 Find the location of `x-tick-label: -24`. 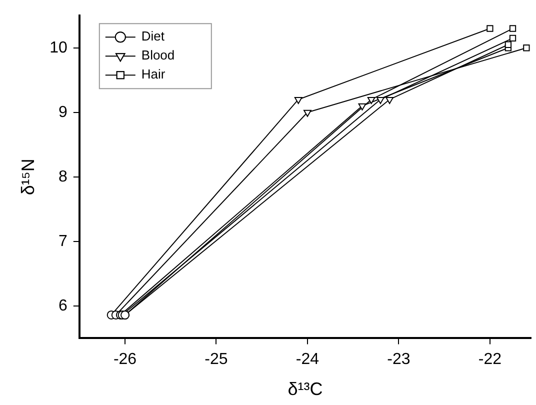

x-tick-label: -24 is located at coordinates (308, 359).